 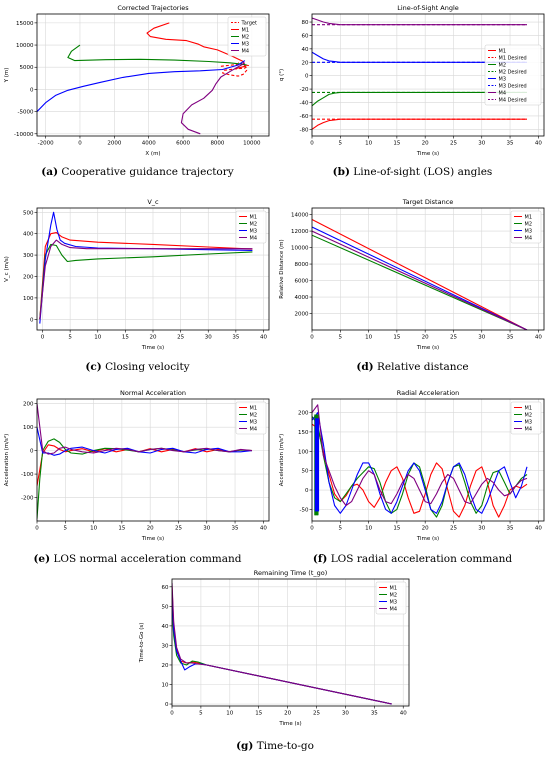 What do you see at coordinates (289, 724) in the screenshot?
I see `x-axis-label: Time (s)` at bounding box center [289, 724].